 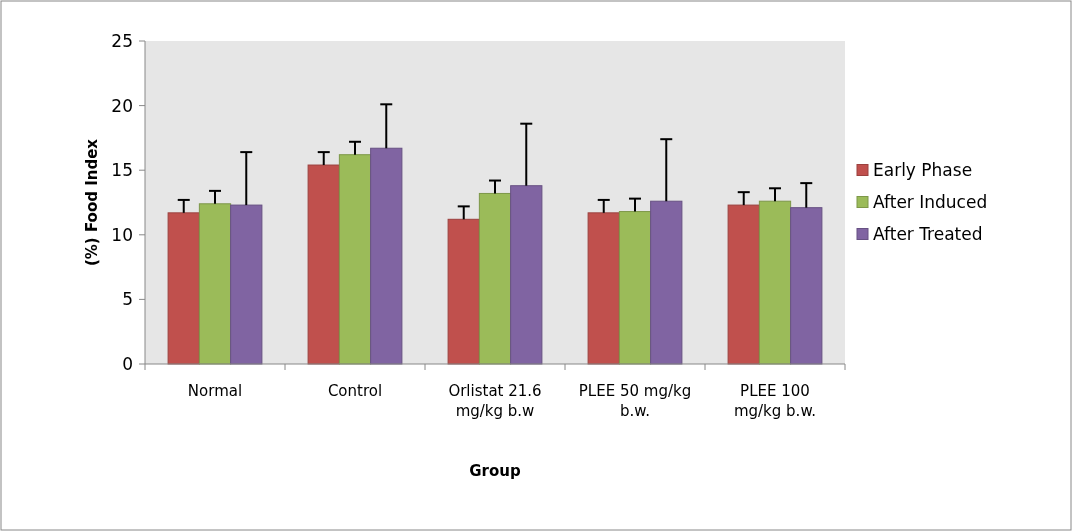 What do you see at coordinates (122, 105) in the screenshot?
I see `y-tick-label: 20` at bounding box center [122, 105].